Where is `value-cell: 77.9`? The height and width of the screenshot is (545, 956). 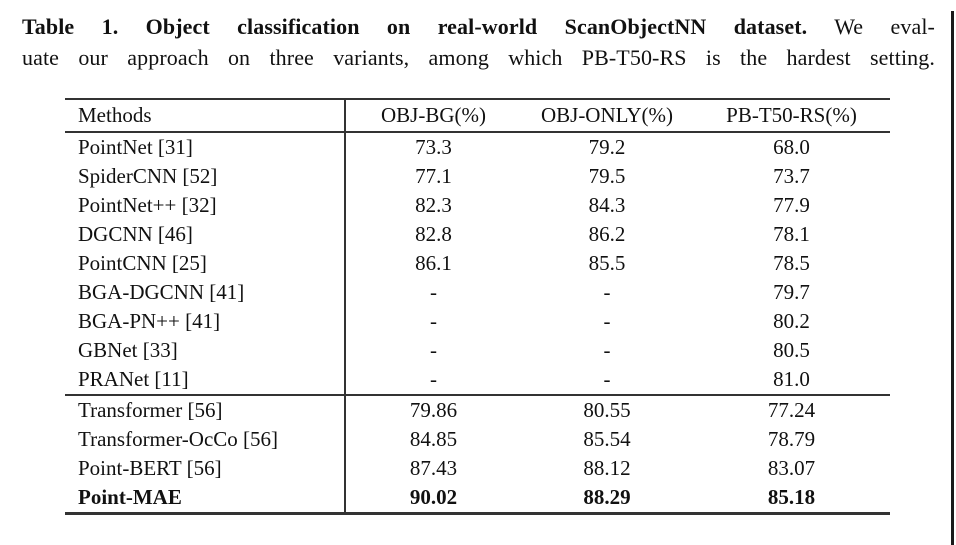
value-cell: 77.9 is located at coordinates (791, 205).